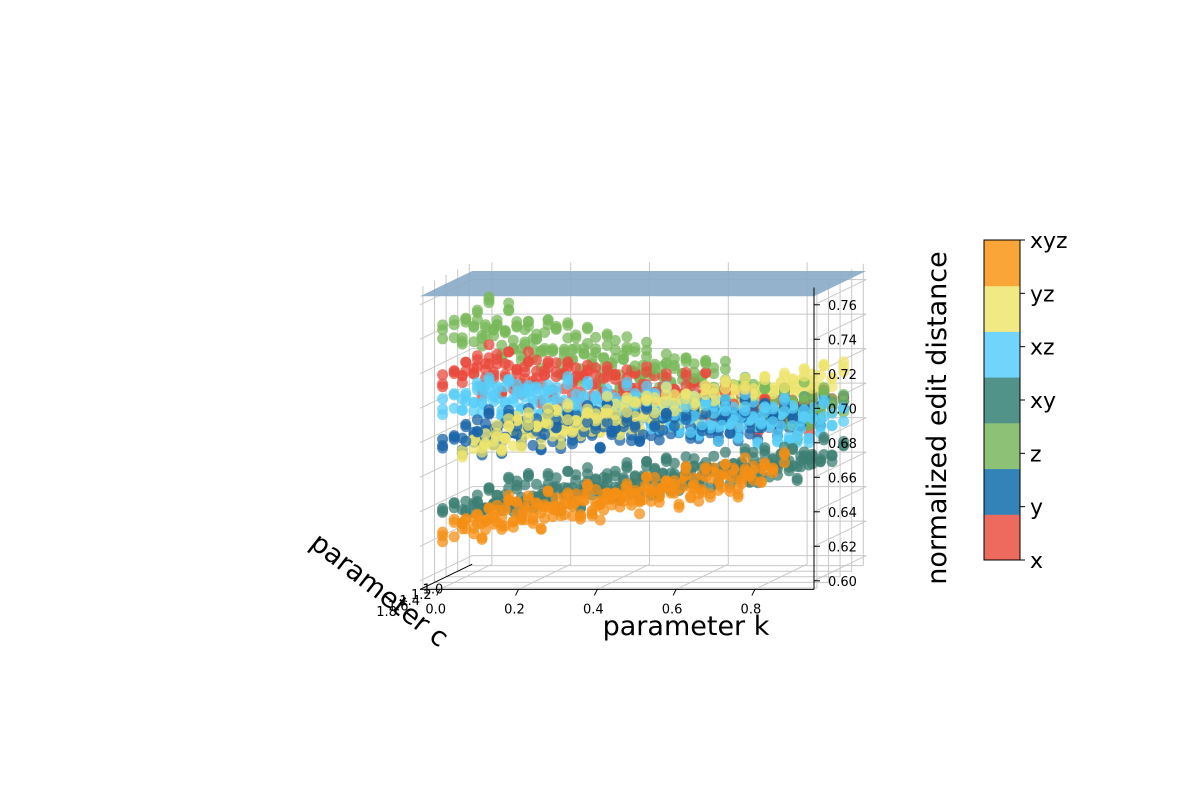  What do you see at coordinates (1043, 401) in the screenshot?
I see `colorbar-label: xy` at bounding box center [1043, 401].